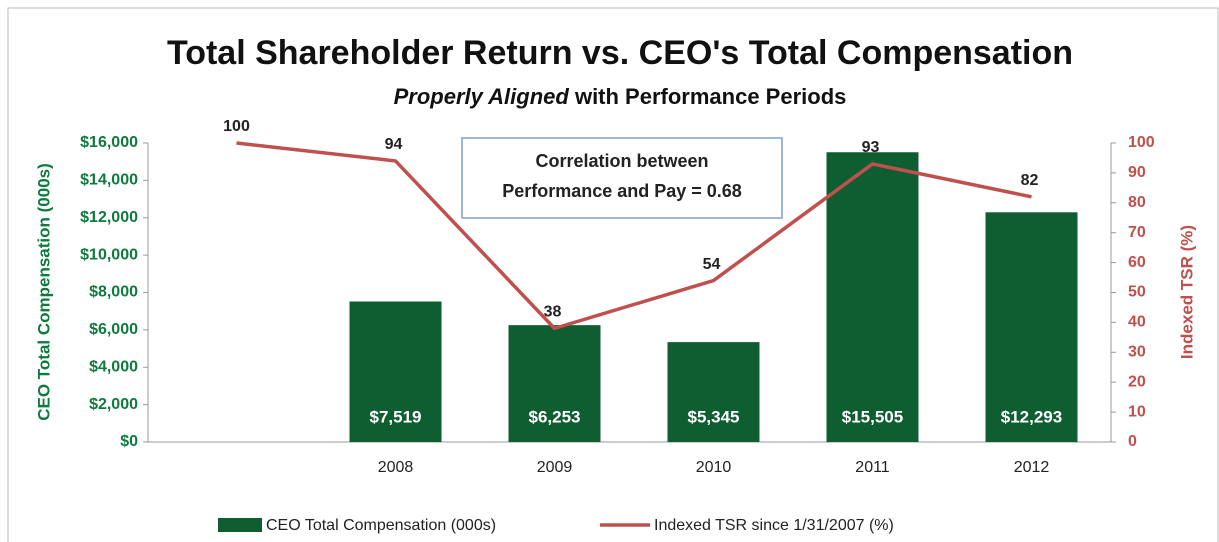 The image size is (1219, 542). I want to click on line-value-label: 38, so click(553, 312).